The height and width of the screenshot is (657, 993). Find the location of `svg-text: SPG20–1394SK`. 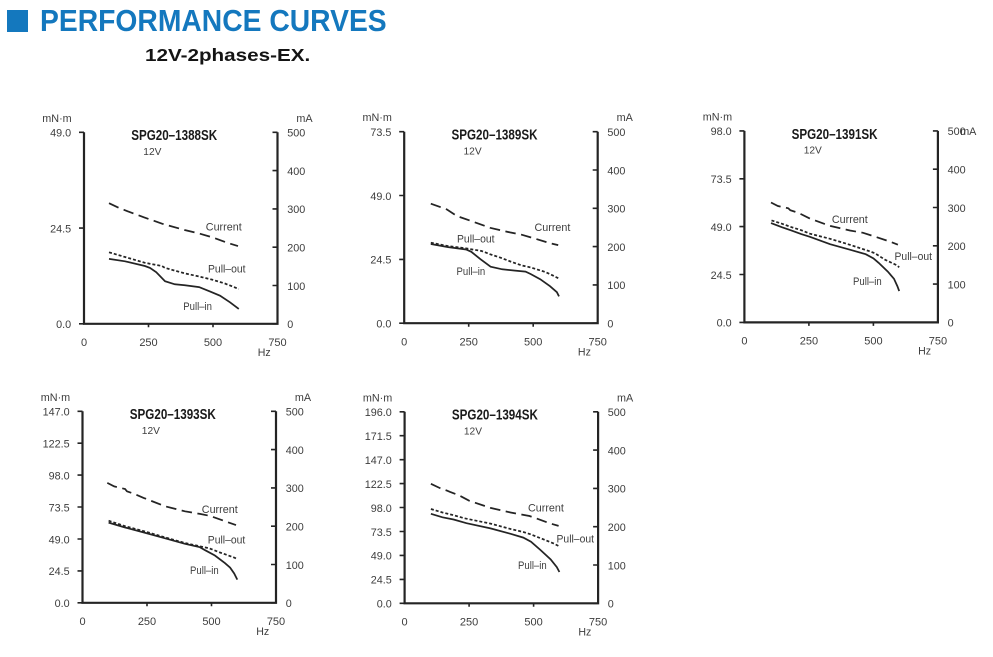

svg-text: SPG20–1394SK is located at coordinates (495, 415).